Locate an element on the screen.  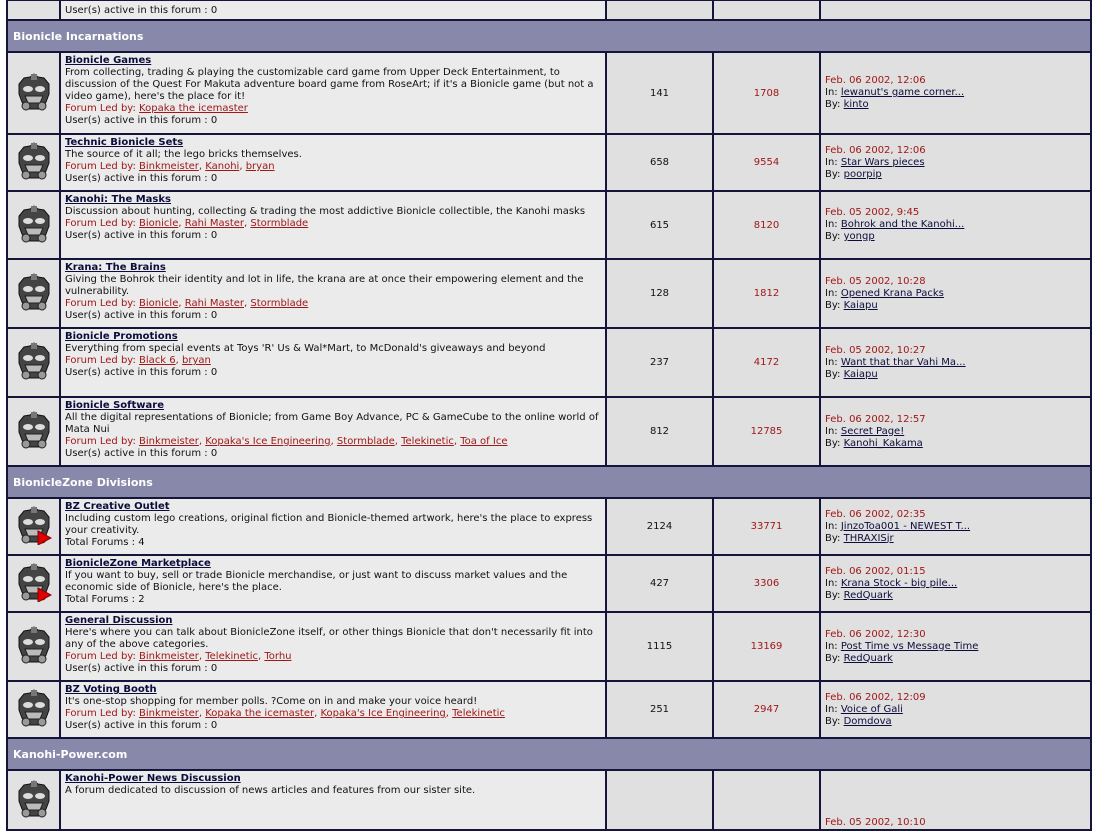
last-post-date: Feb. 05 2002, 10:27 is located at coordinates (875, 350).